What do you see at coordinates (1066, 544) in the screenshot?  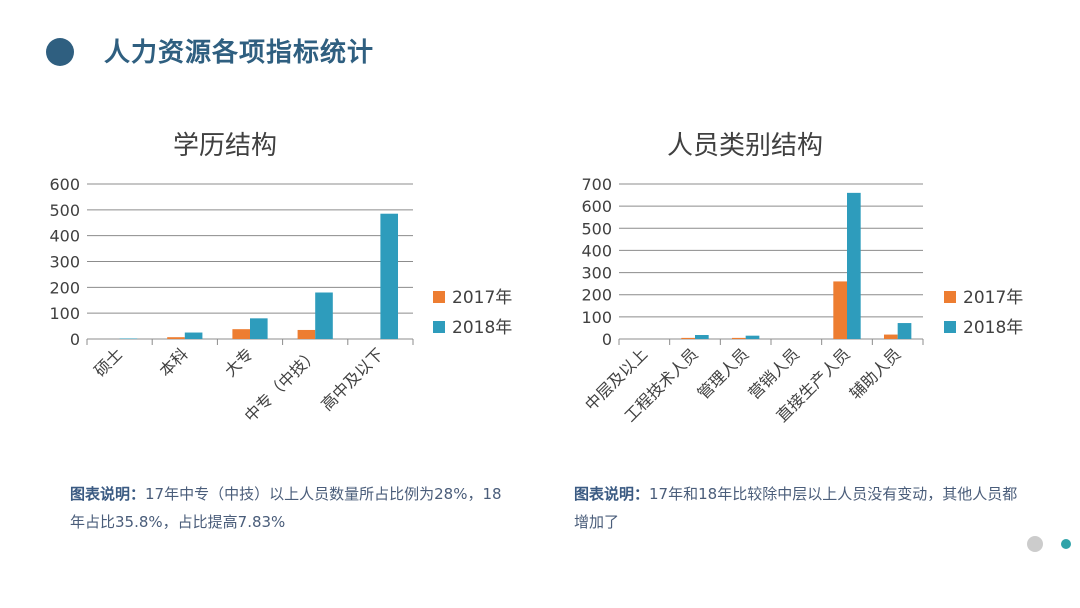 I see `slide-nav-dot-active-icon` at bounding box center [1066, 544].